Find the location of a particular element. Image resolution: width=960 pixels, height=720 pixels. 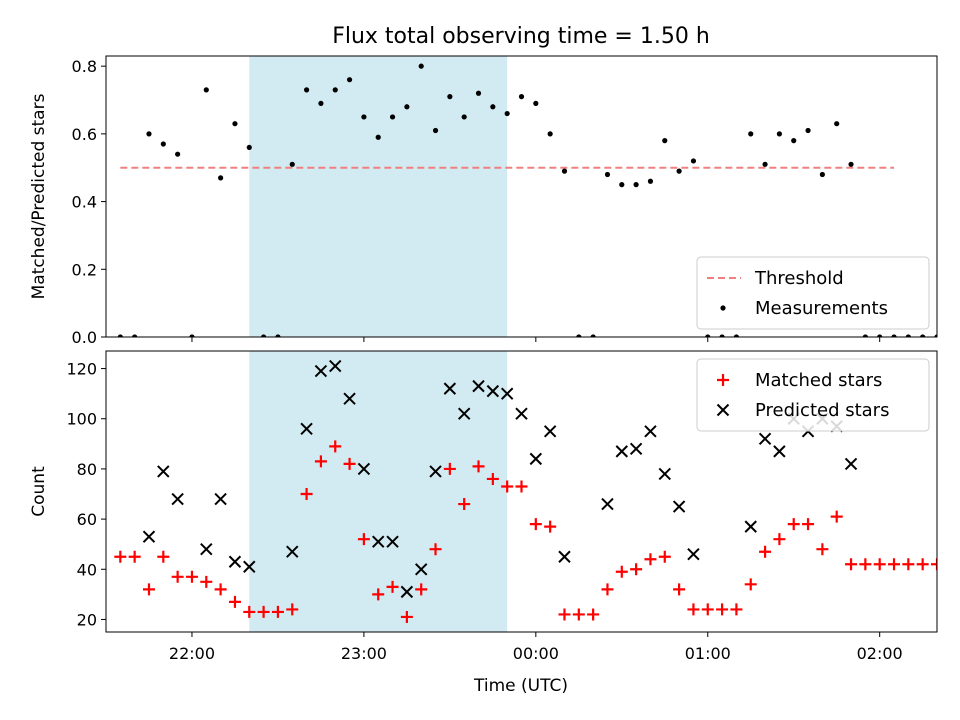

chart-title: Flux total observing time = 1.50 h is located at coordinates (521, 36).